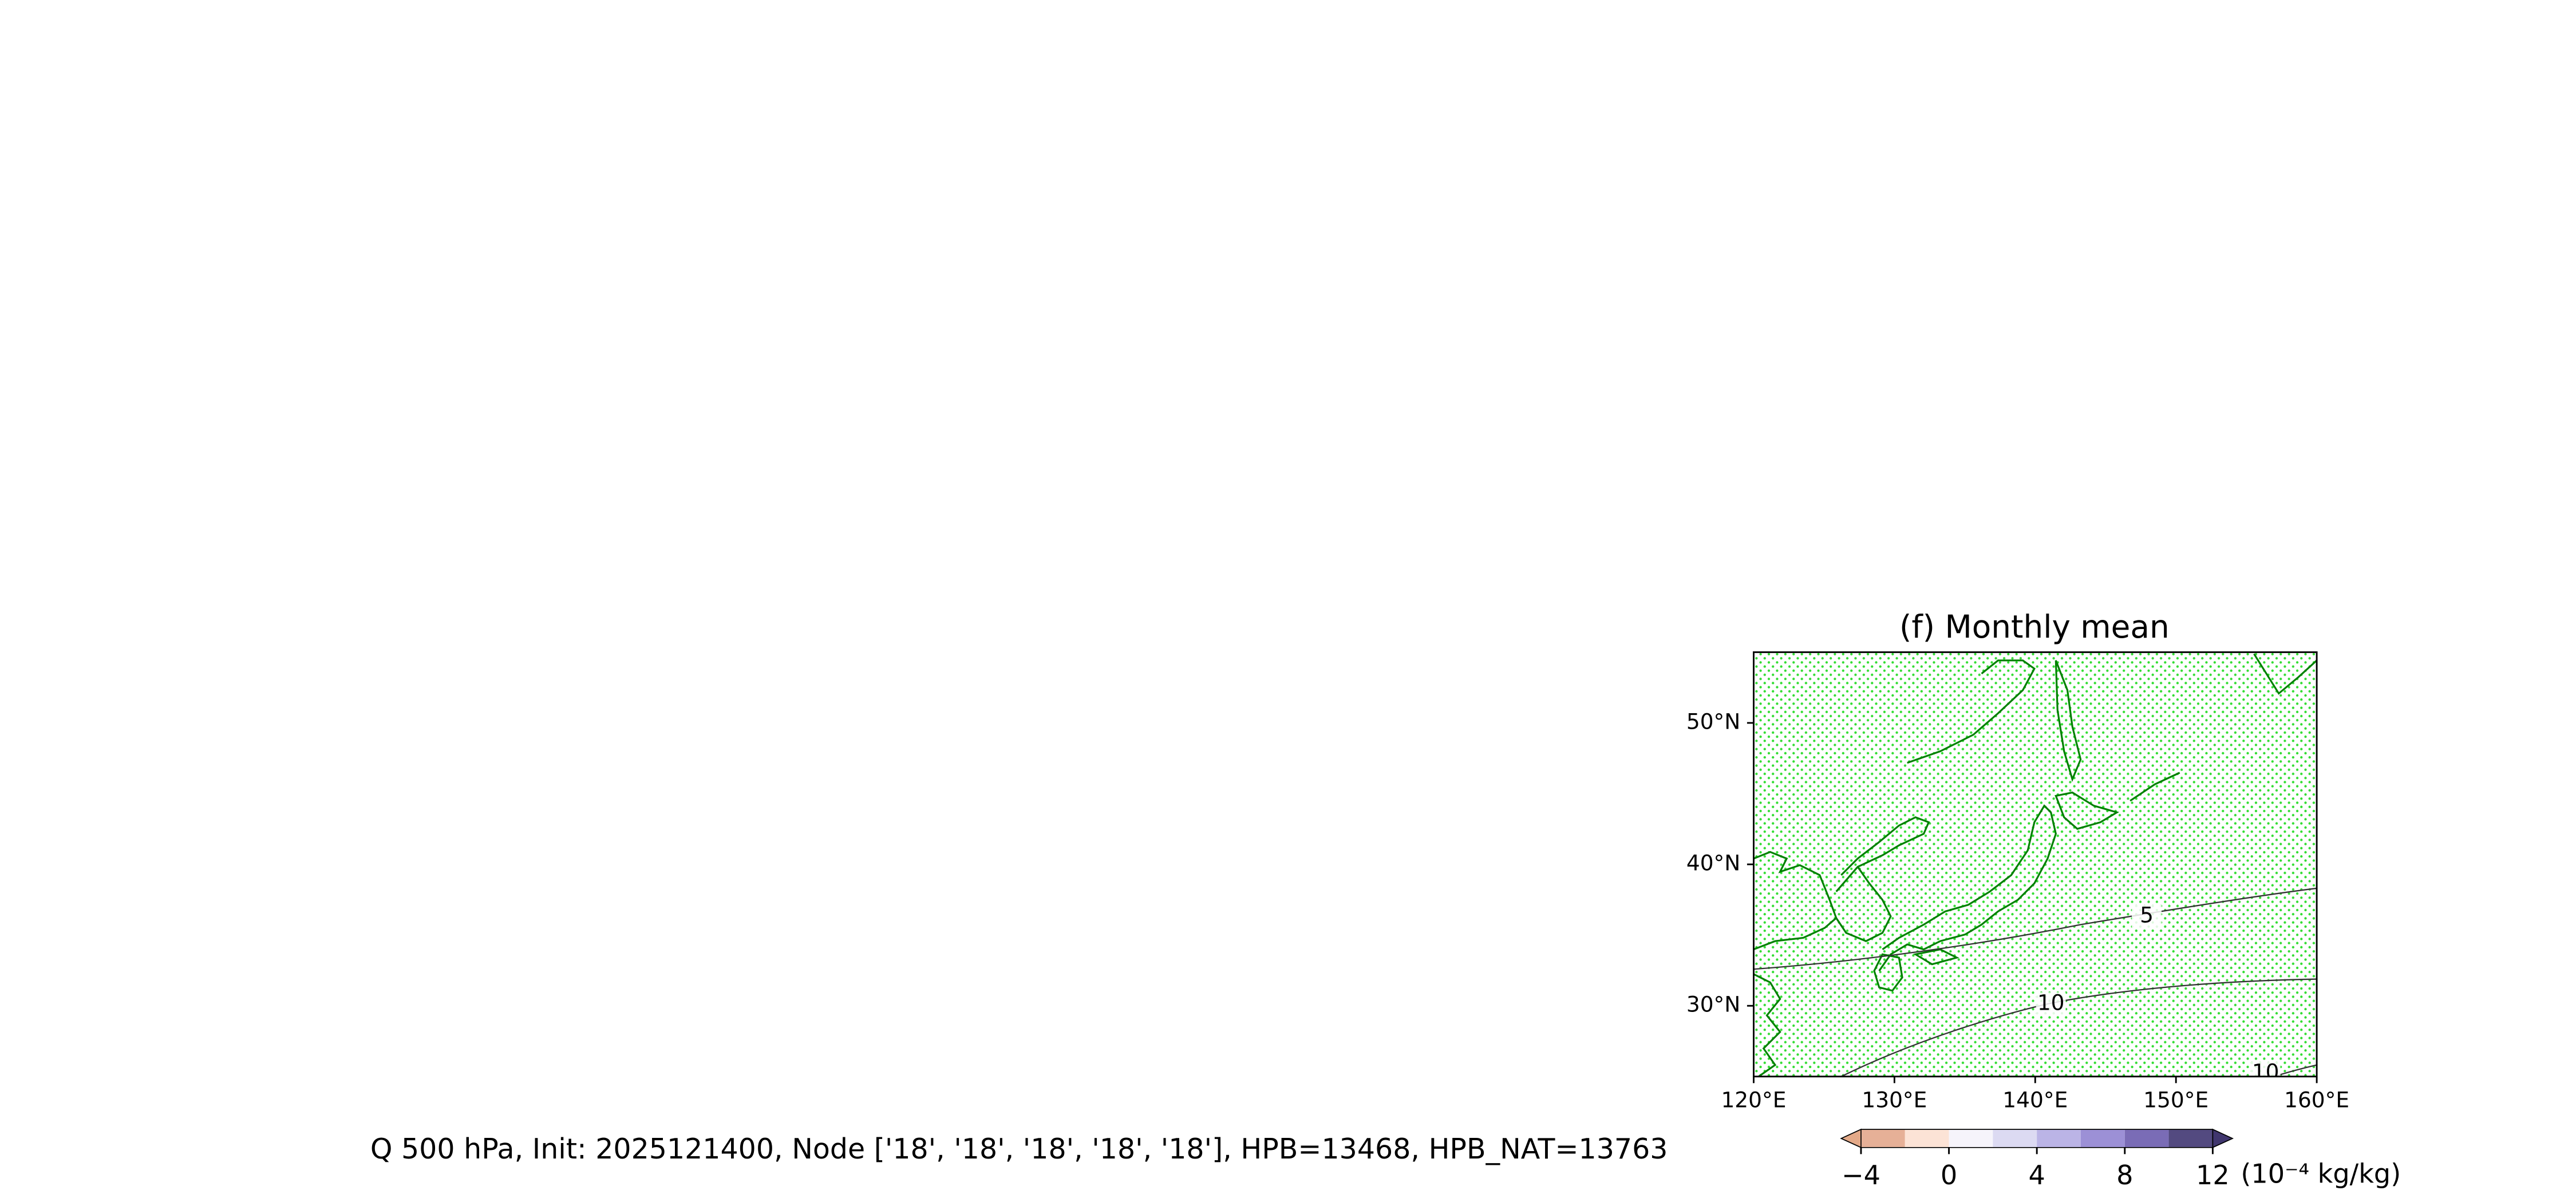 The image size is (2576, 1202). Describe the element at coordinates (1851, 1138) in the screenshot. I see `colorbar-under` at that location.